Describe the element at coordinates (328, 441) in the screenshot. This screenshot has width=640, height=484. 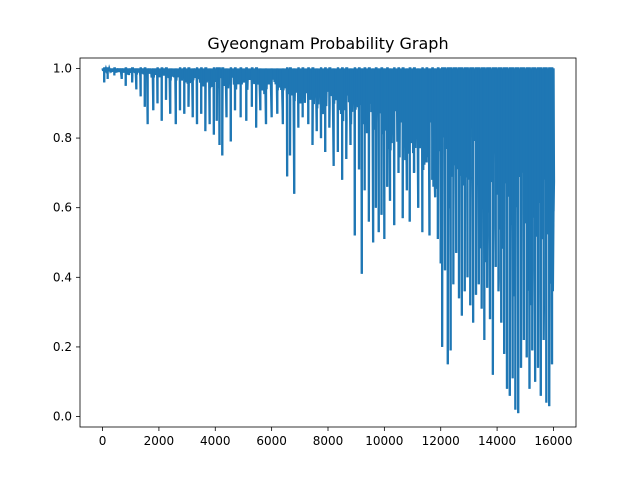
I see `x-tick-label: 8000` at that location.